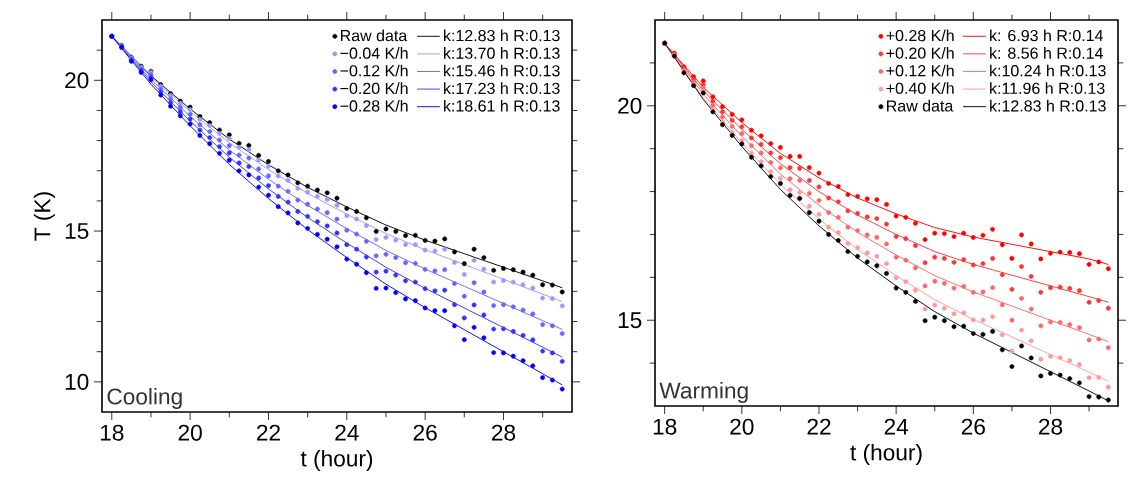 This screenshot has height=497, width=1129. Describe the element at coordinates (1046, 53) in the screenshot. I see `legend-label: k: 8.56 h R:0.14` at that location.